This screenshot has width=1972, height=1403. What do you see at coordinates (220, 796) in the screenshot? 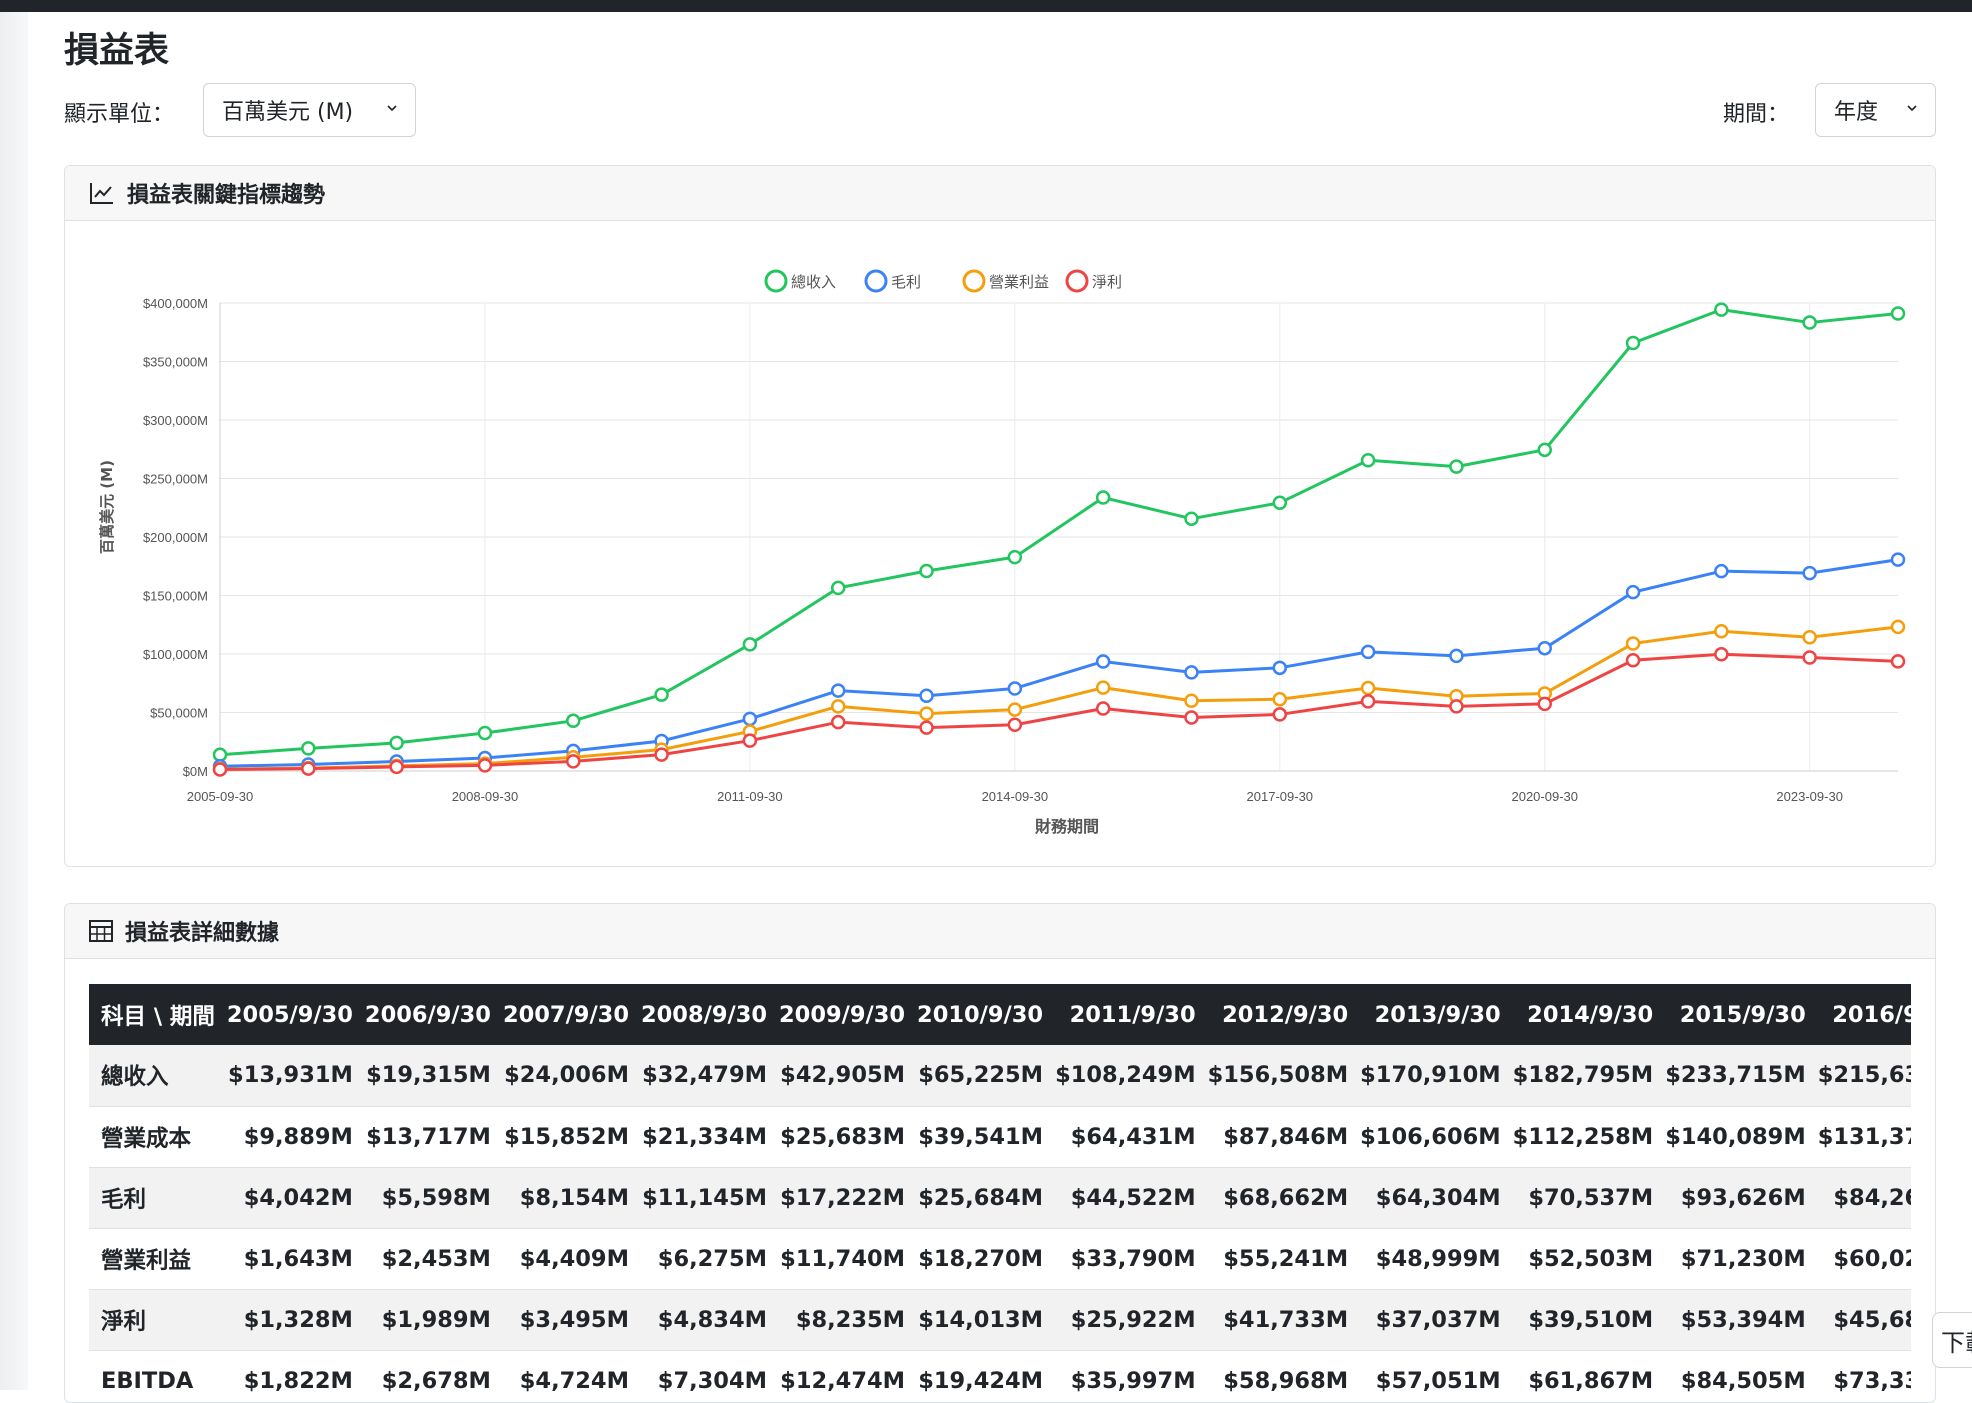
I see `x-tick-label: 2005-09-30` at bounding box center [220, 796].